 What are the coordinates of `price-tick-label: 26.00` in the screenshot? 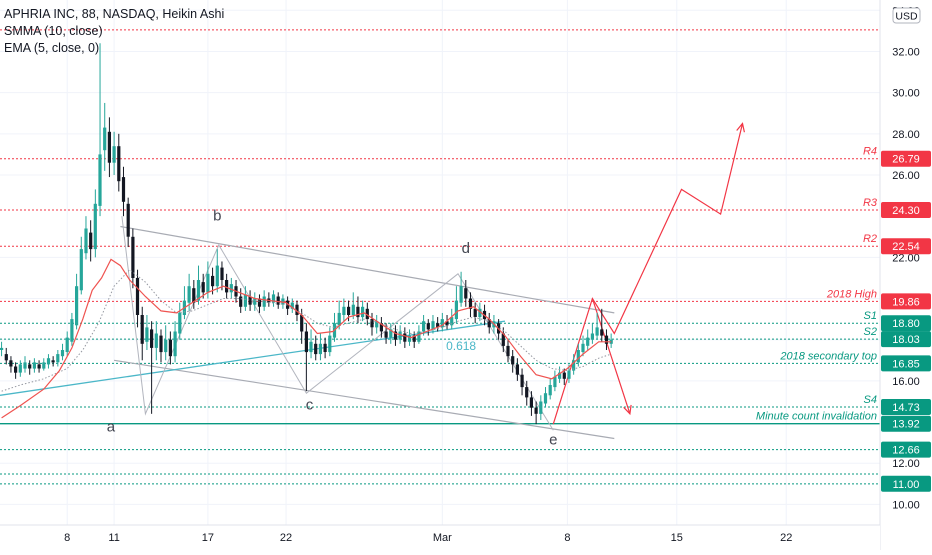 It's located at (906, 176).